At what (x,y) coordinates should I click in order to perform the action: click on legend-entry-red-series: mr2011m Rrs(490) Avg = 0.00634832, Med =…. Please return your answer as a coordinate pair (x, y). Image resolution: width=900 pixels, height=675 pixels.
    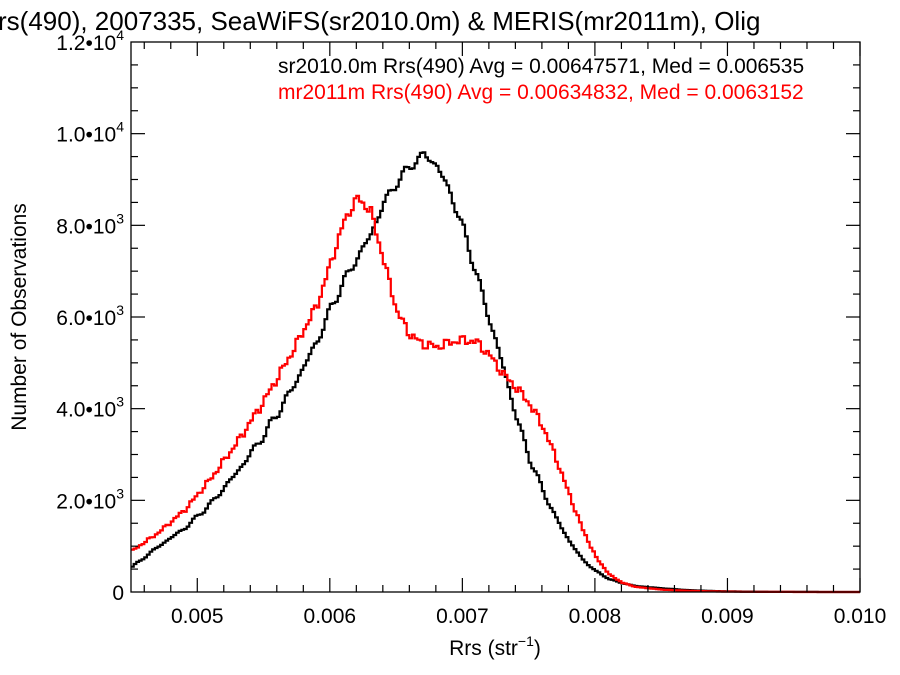
    Looking at the image, I should click on (541, 92).